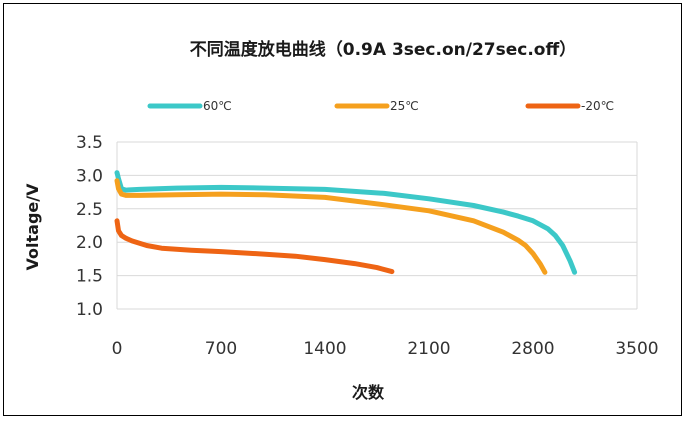  I want to click on y-axis-title: Voltage/V, so click(32, 227).